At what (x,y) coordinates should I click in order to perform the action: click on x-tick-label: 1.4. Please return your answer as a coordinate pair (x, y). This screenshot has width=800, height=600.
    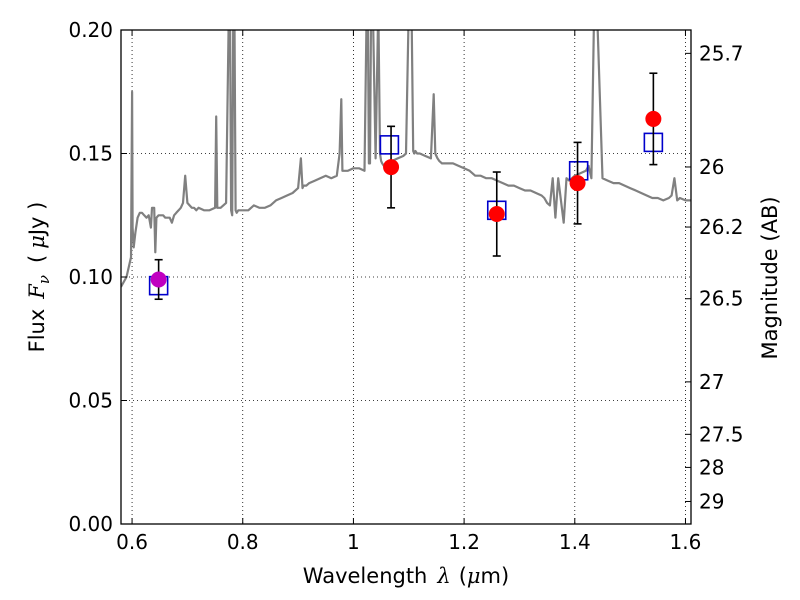
    Looking at the image, I should click on (575, 542).